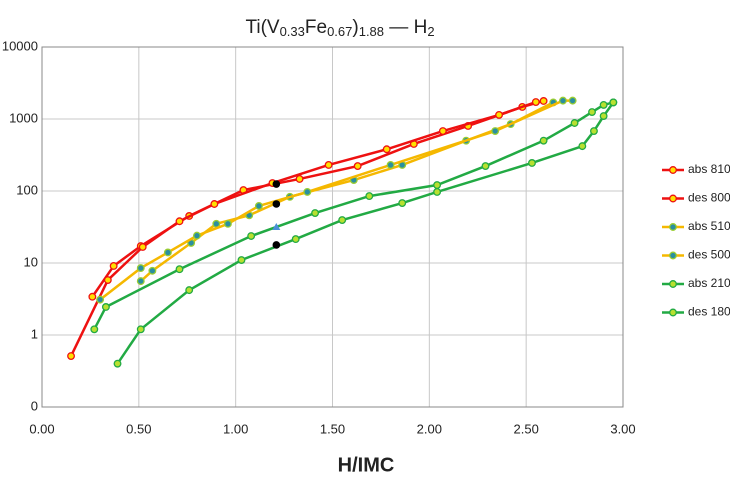 Image resolution: width=730 pixels, height=486 pixels. I want to click on title-part: 1.88, so click(371, 31).